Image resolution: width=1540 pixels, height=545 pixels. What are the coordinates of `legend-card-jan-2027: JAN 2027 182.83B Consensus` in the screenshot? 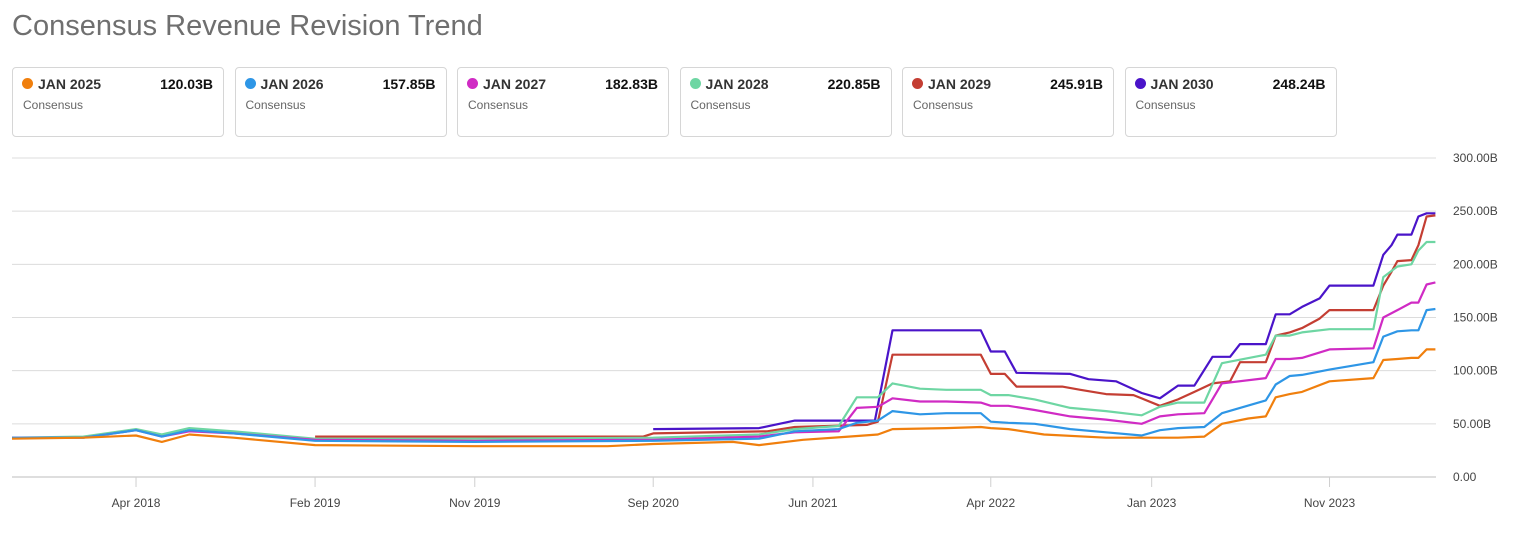 It's located at (563, 102).